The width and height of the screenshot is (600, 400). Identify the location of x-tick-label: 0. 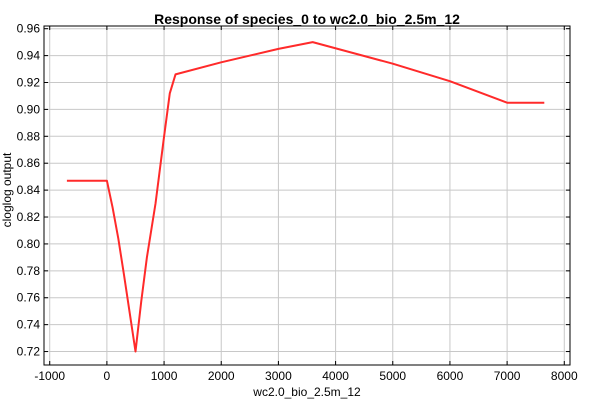
(107, 376).